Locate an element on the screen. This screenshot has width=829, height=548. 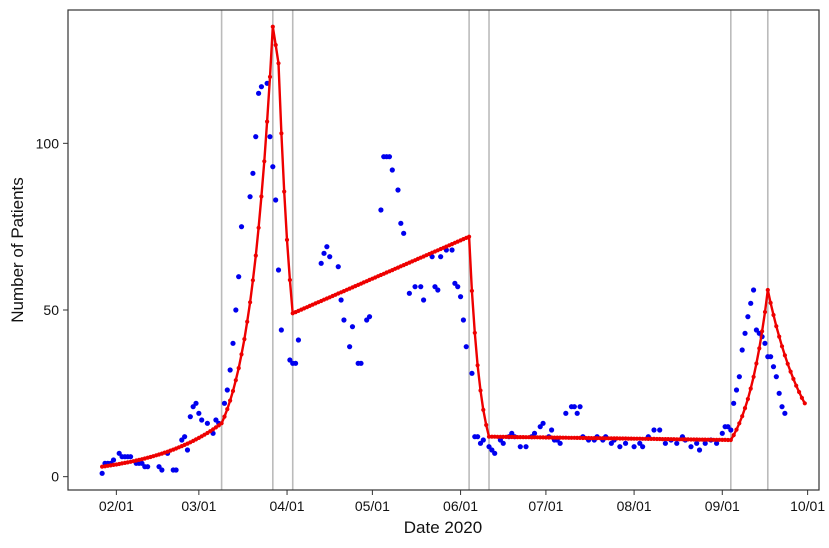
y-axis-ticks: 0 50 100 is located at coordinates (52, 310).